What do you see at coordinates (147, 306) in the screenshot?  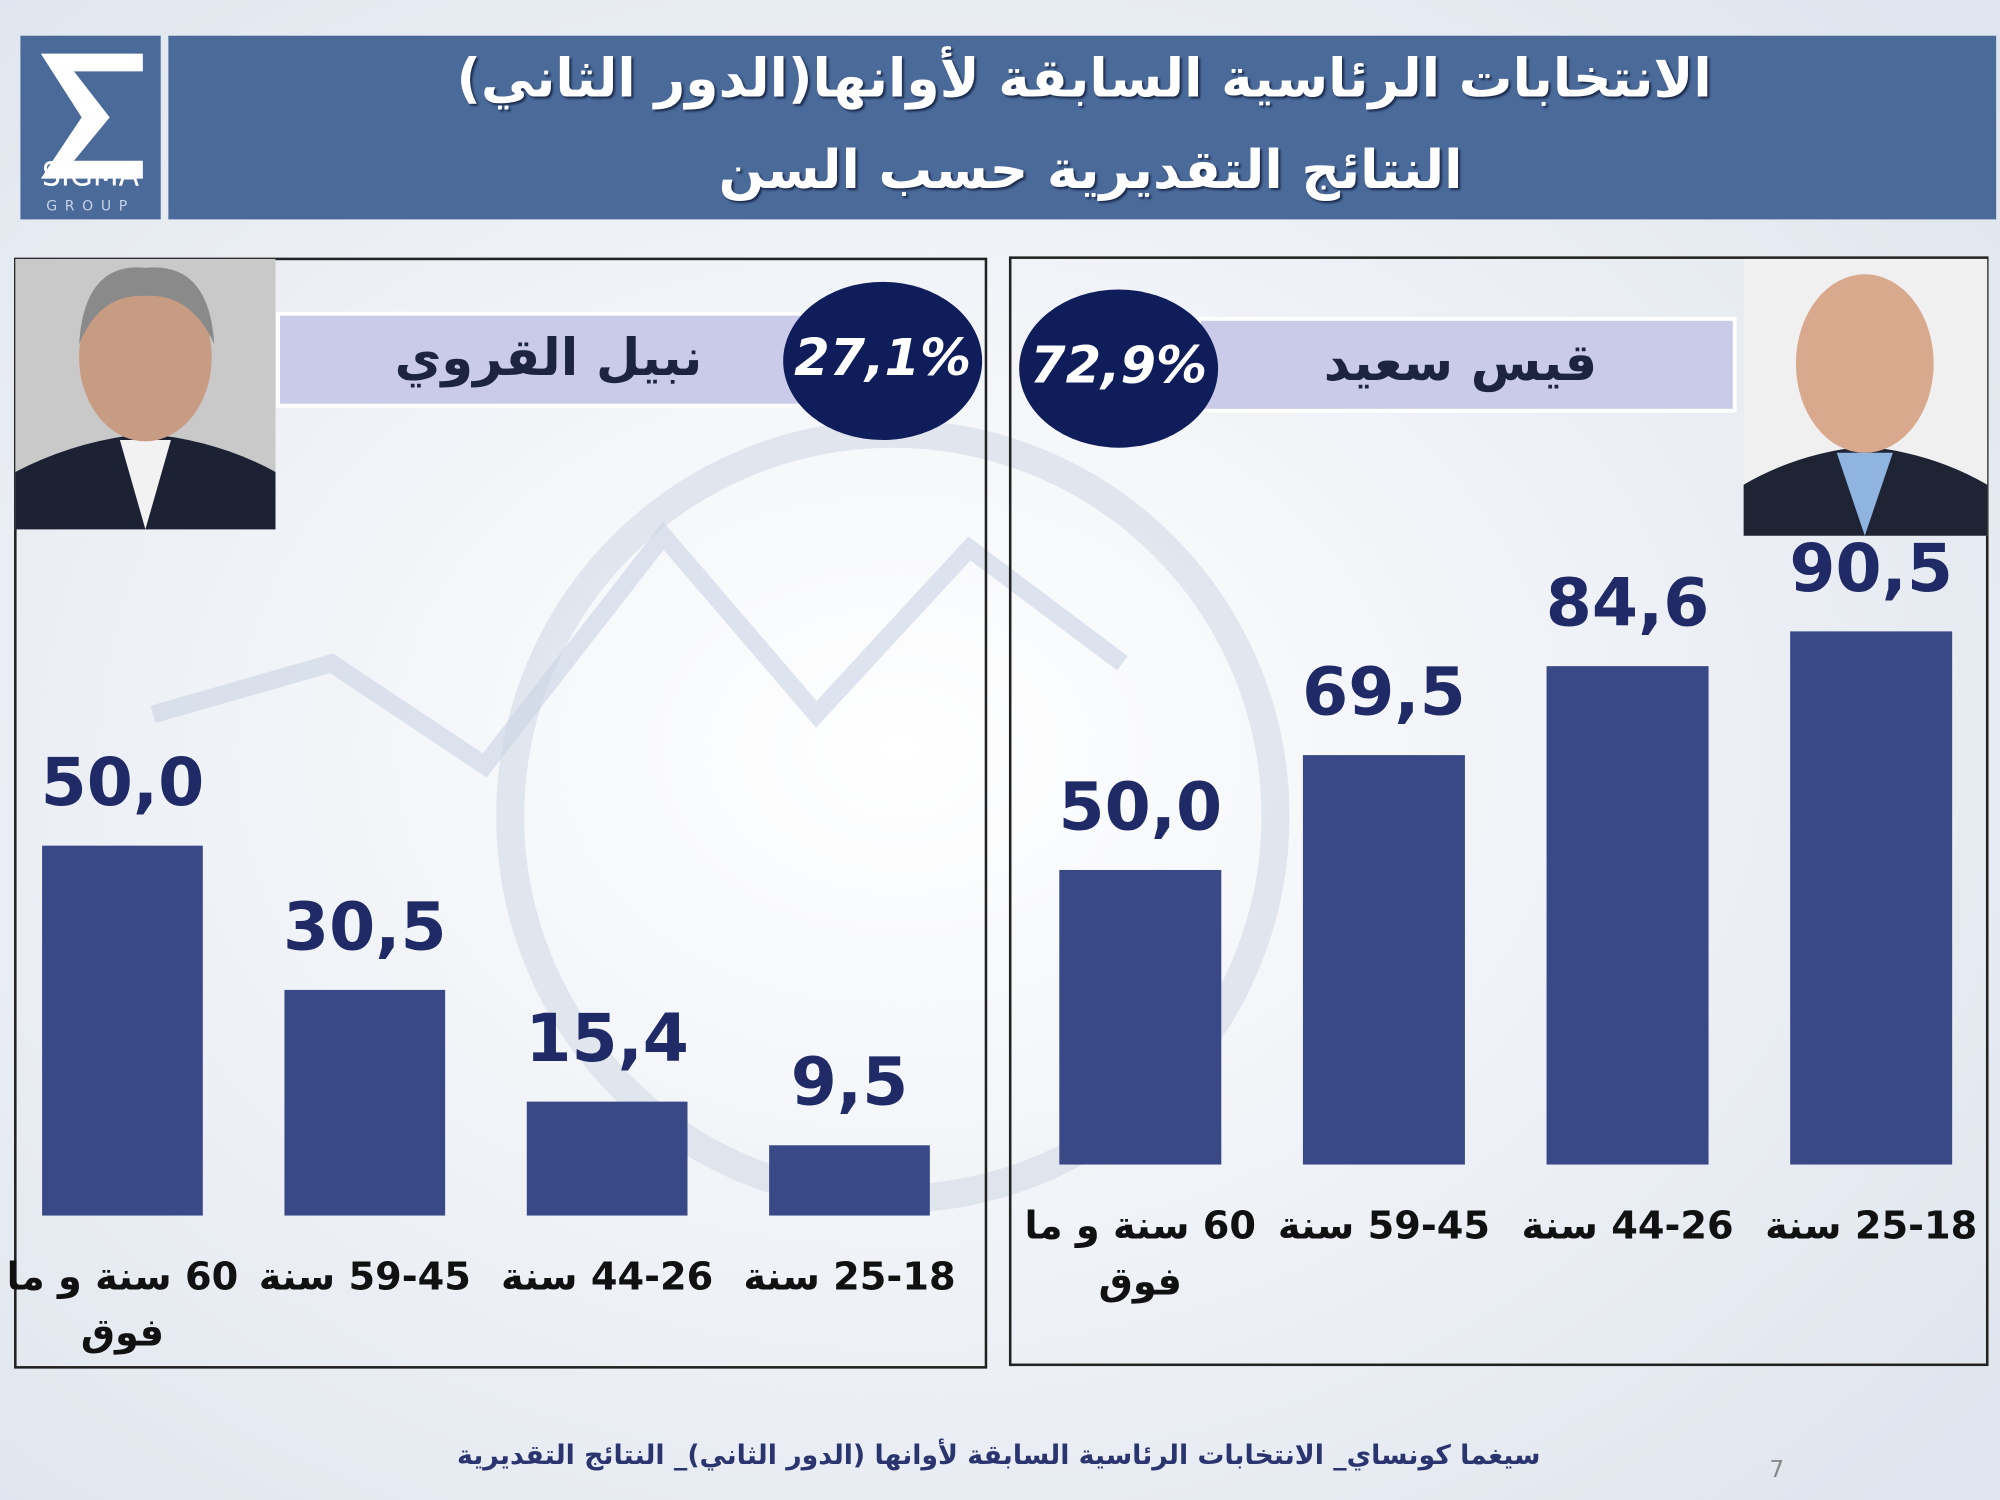 I see `photo-hair` at bounding box center [147, 306].